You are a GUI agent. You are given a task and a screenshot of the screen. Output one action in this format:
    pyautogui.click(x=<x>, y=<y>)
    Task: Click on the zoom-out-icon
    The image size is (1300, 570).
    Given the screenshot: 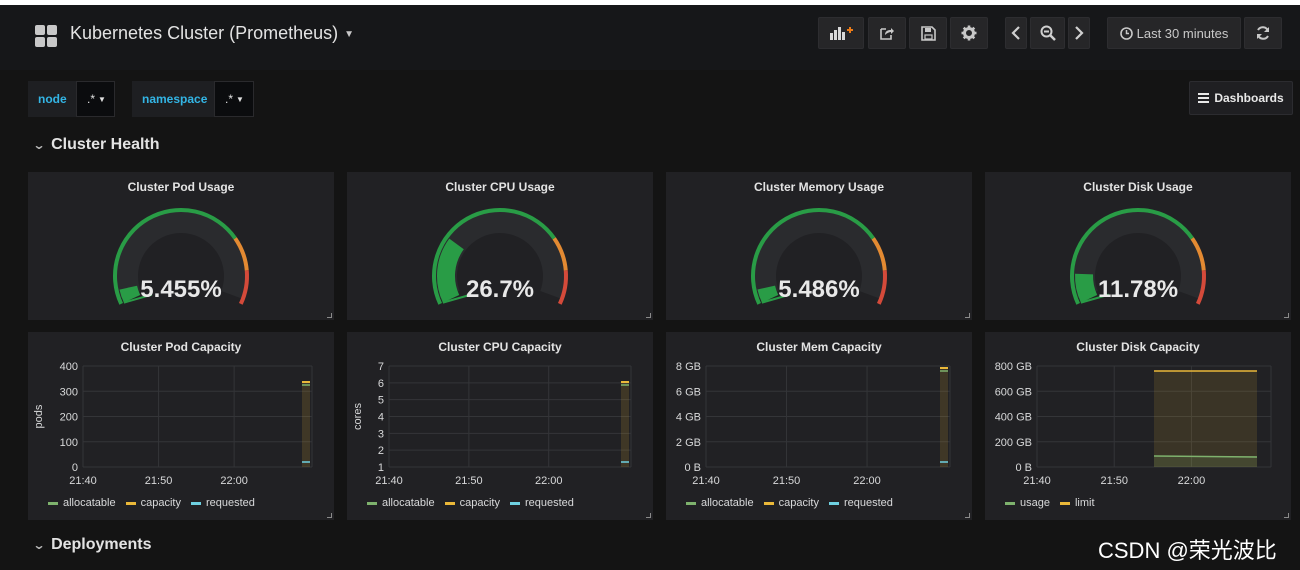 What is the action you would take?
    pyautogui.click(x=1048, y=33)
    